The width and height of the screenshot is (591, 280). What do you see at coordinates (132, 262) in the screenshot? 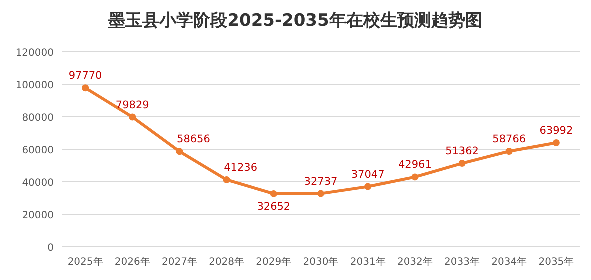
I see `x-tick-label: 2026年` at bounding box center [132, 262].